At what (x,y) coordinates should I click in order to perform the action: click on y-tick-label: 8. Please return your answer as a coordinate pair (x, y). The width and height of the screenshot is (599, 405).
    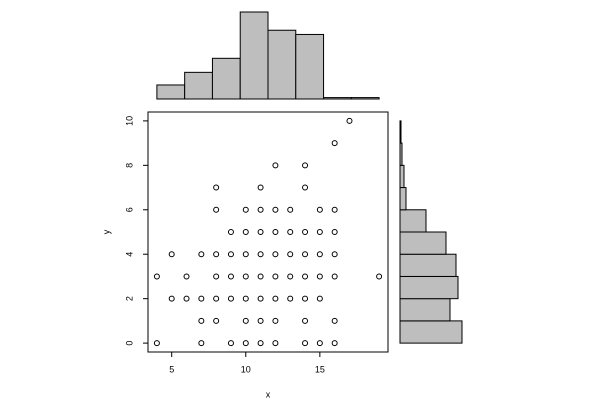
    Looking at the image, I should click on (129, 165).